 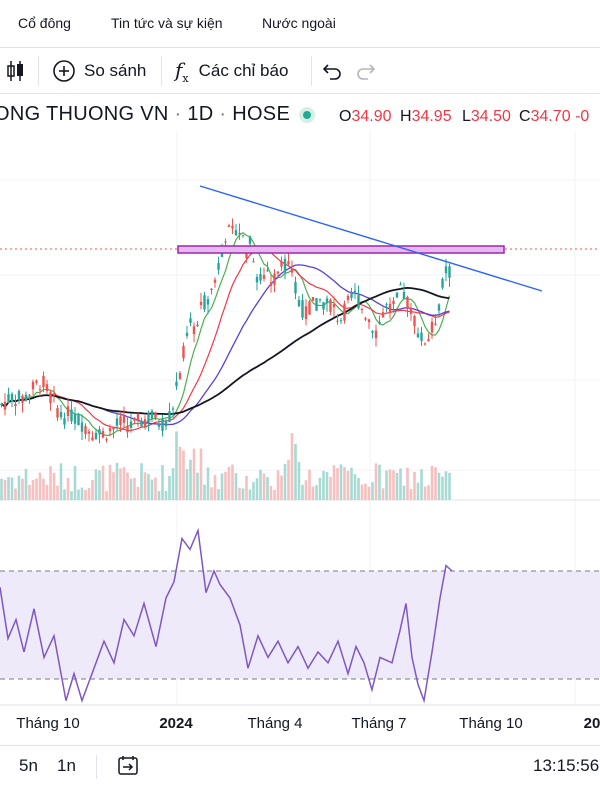 What do you see at coordinates (426, 116) in the screenshot?
I see `ohlc-high: H34.95` at bounding box center [426, 116].